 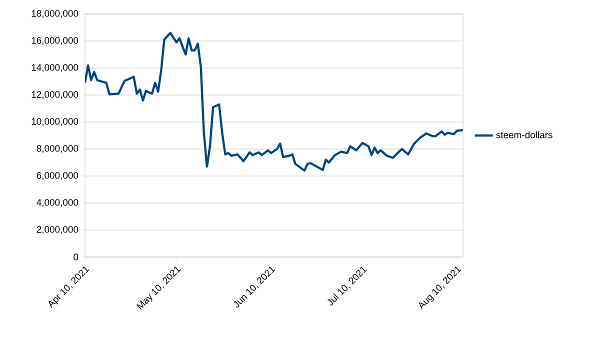 I want to click on y-tick-label: 8,000,000, so click(x=57, y=149).